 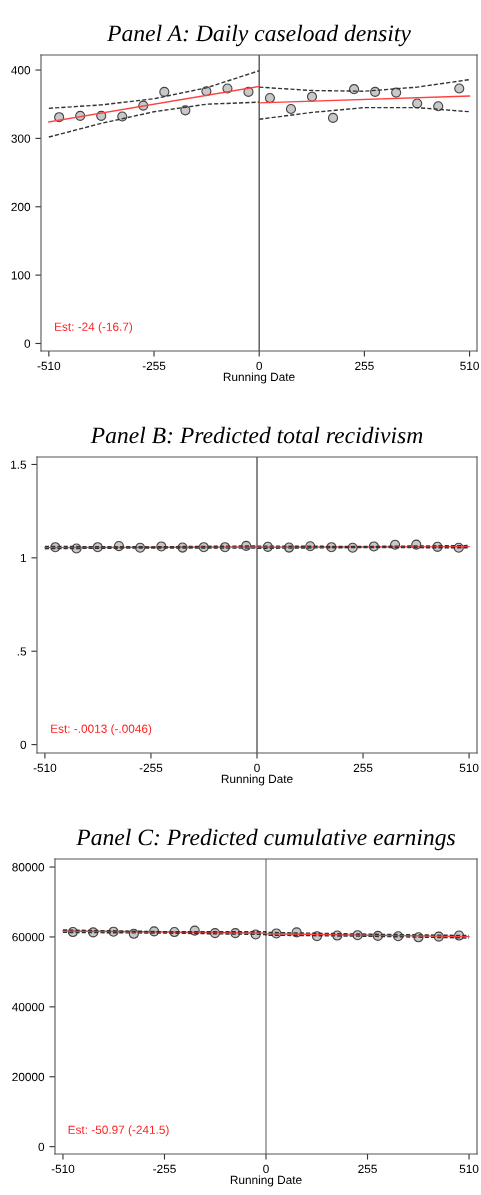 What do you see at coordinates (21, 275) in the screenshot?
I see `y-tick-label: 100` at bounding box center [21, 275].